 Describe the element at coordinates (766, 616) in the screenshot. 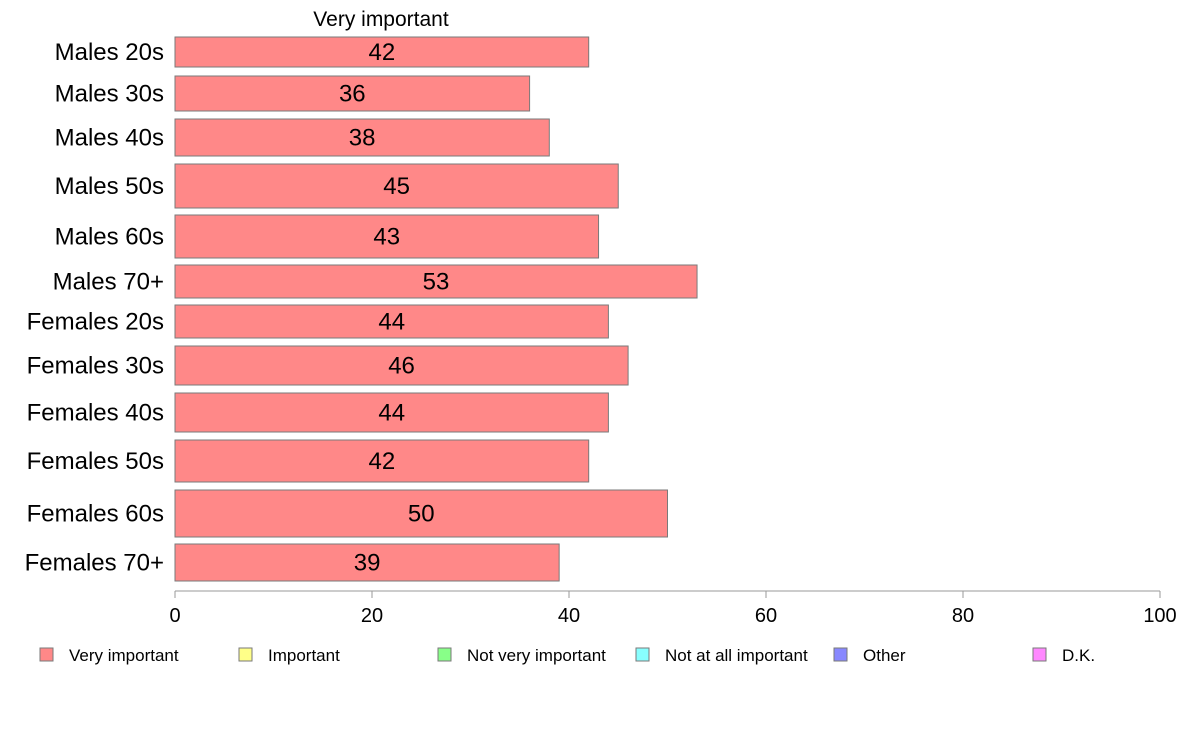

I see `x-tick-label: 60` at that location.